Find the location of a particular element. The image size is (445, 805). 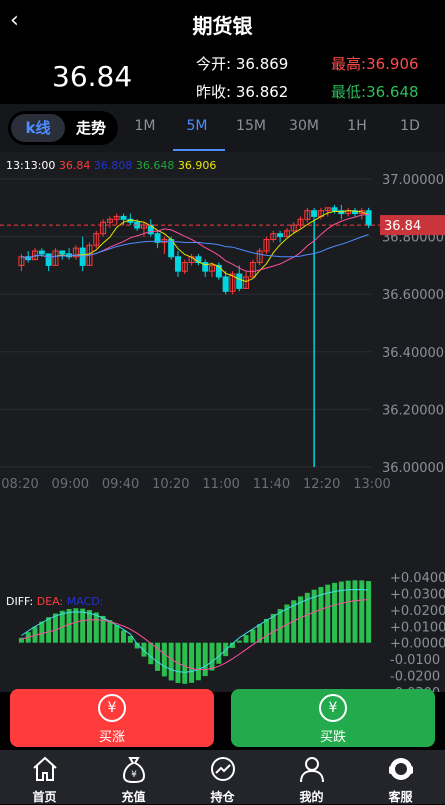

prev-close-price: 昨收: 36.862 is located at coordinates (242, 92).